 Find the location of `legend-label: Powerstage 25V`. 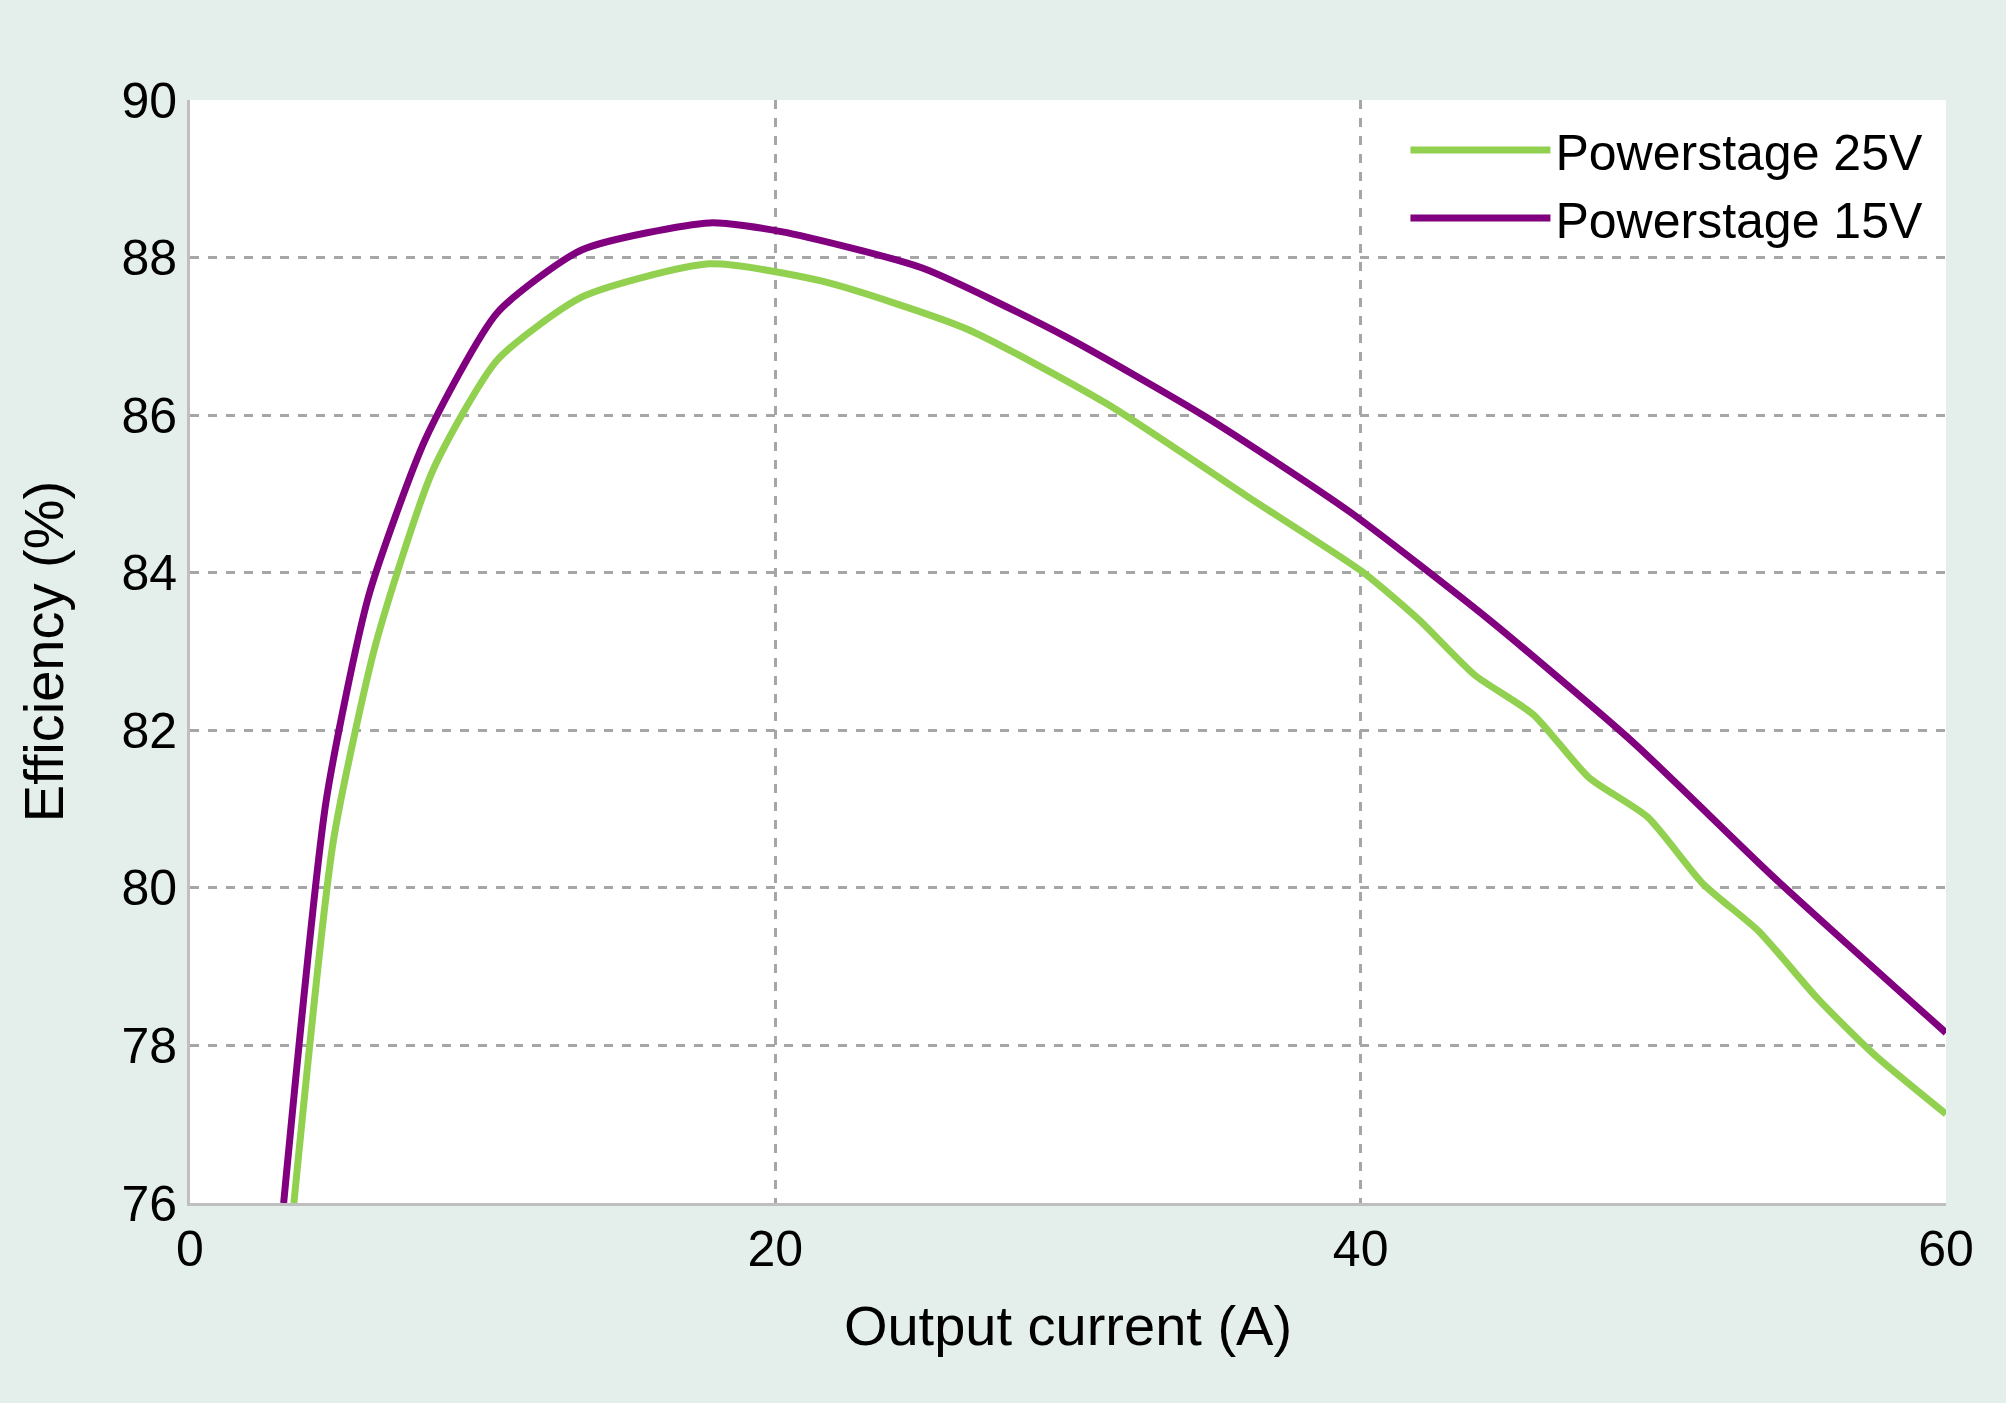

legend-label: Powerstage 25V is located at coordinates (1739, 152).